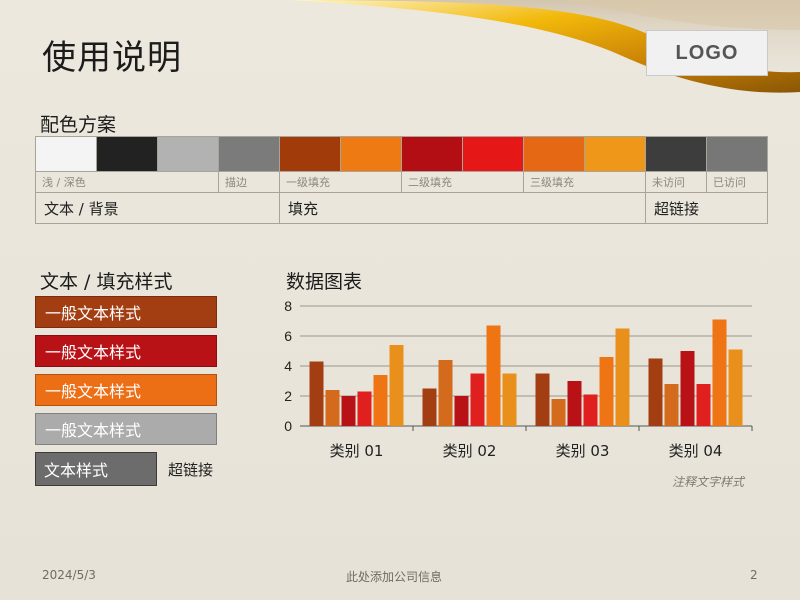 The height and width of the screenshot is (600, 800). Describe the element at coordinates (394, 577) in the screenshot. I see `footer-company: 此处添加公司信息` at that location.